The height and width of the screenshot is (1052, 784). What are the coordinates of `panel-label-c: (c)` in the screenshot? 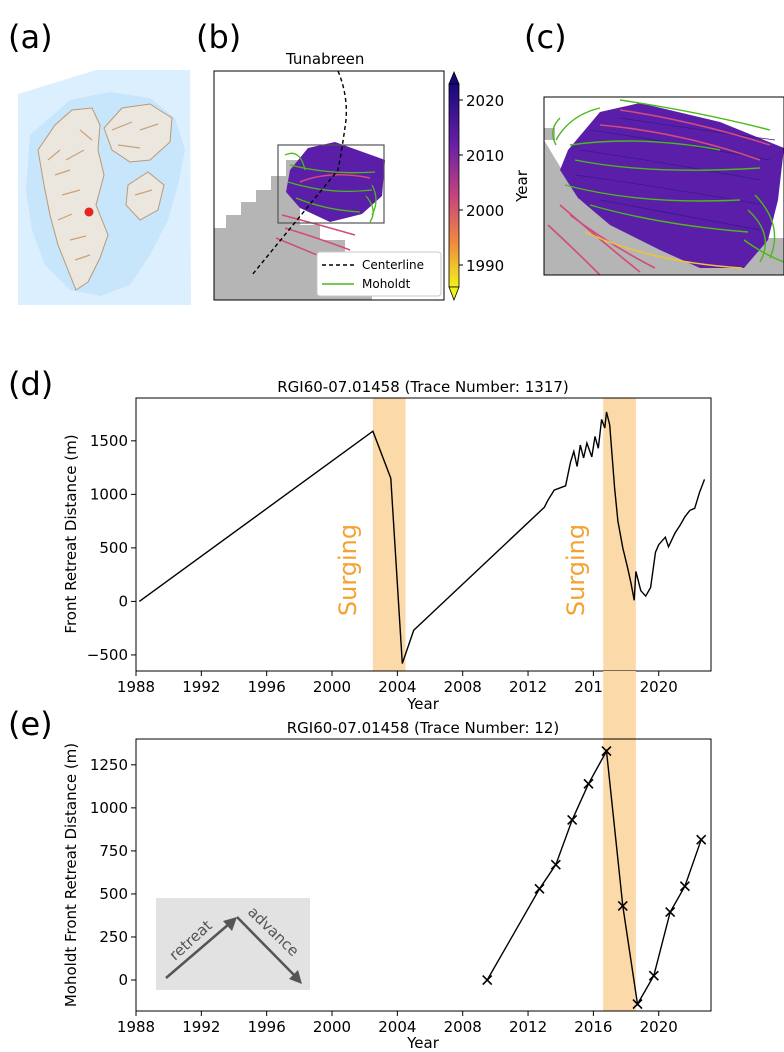 It's located at (545, 37).